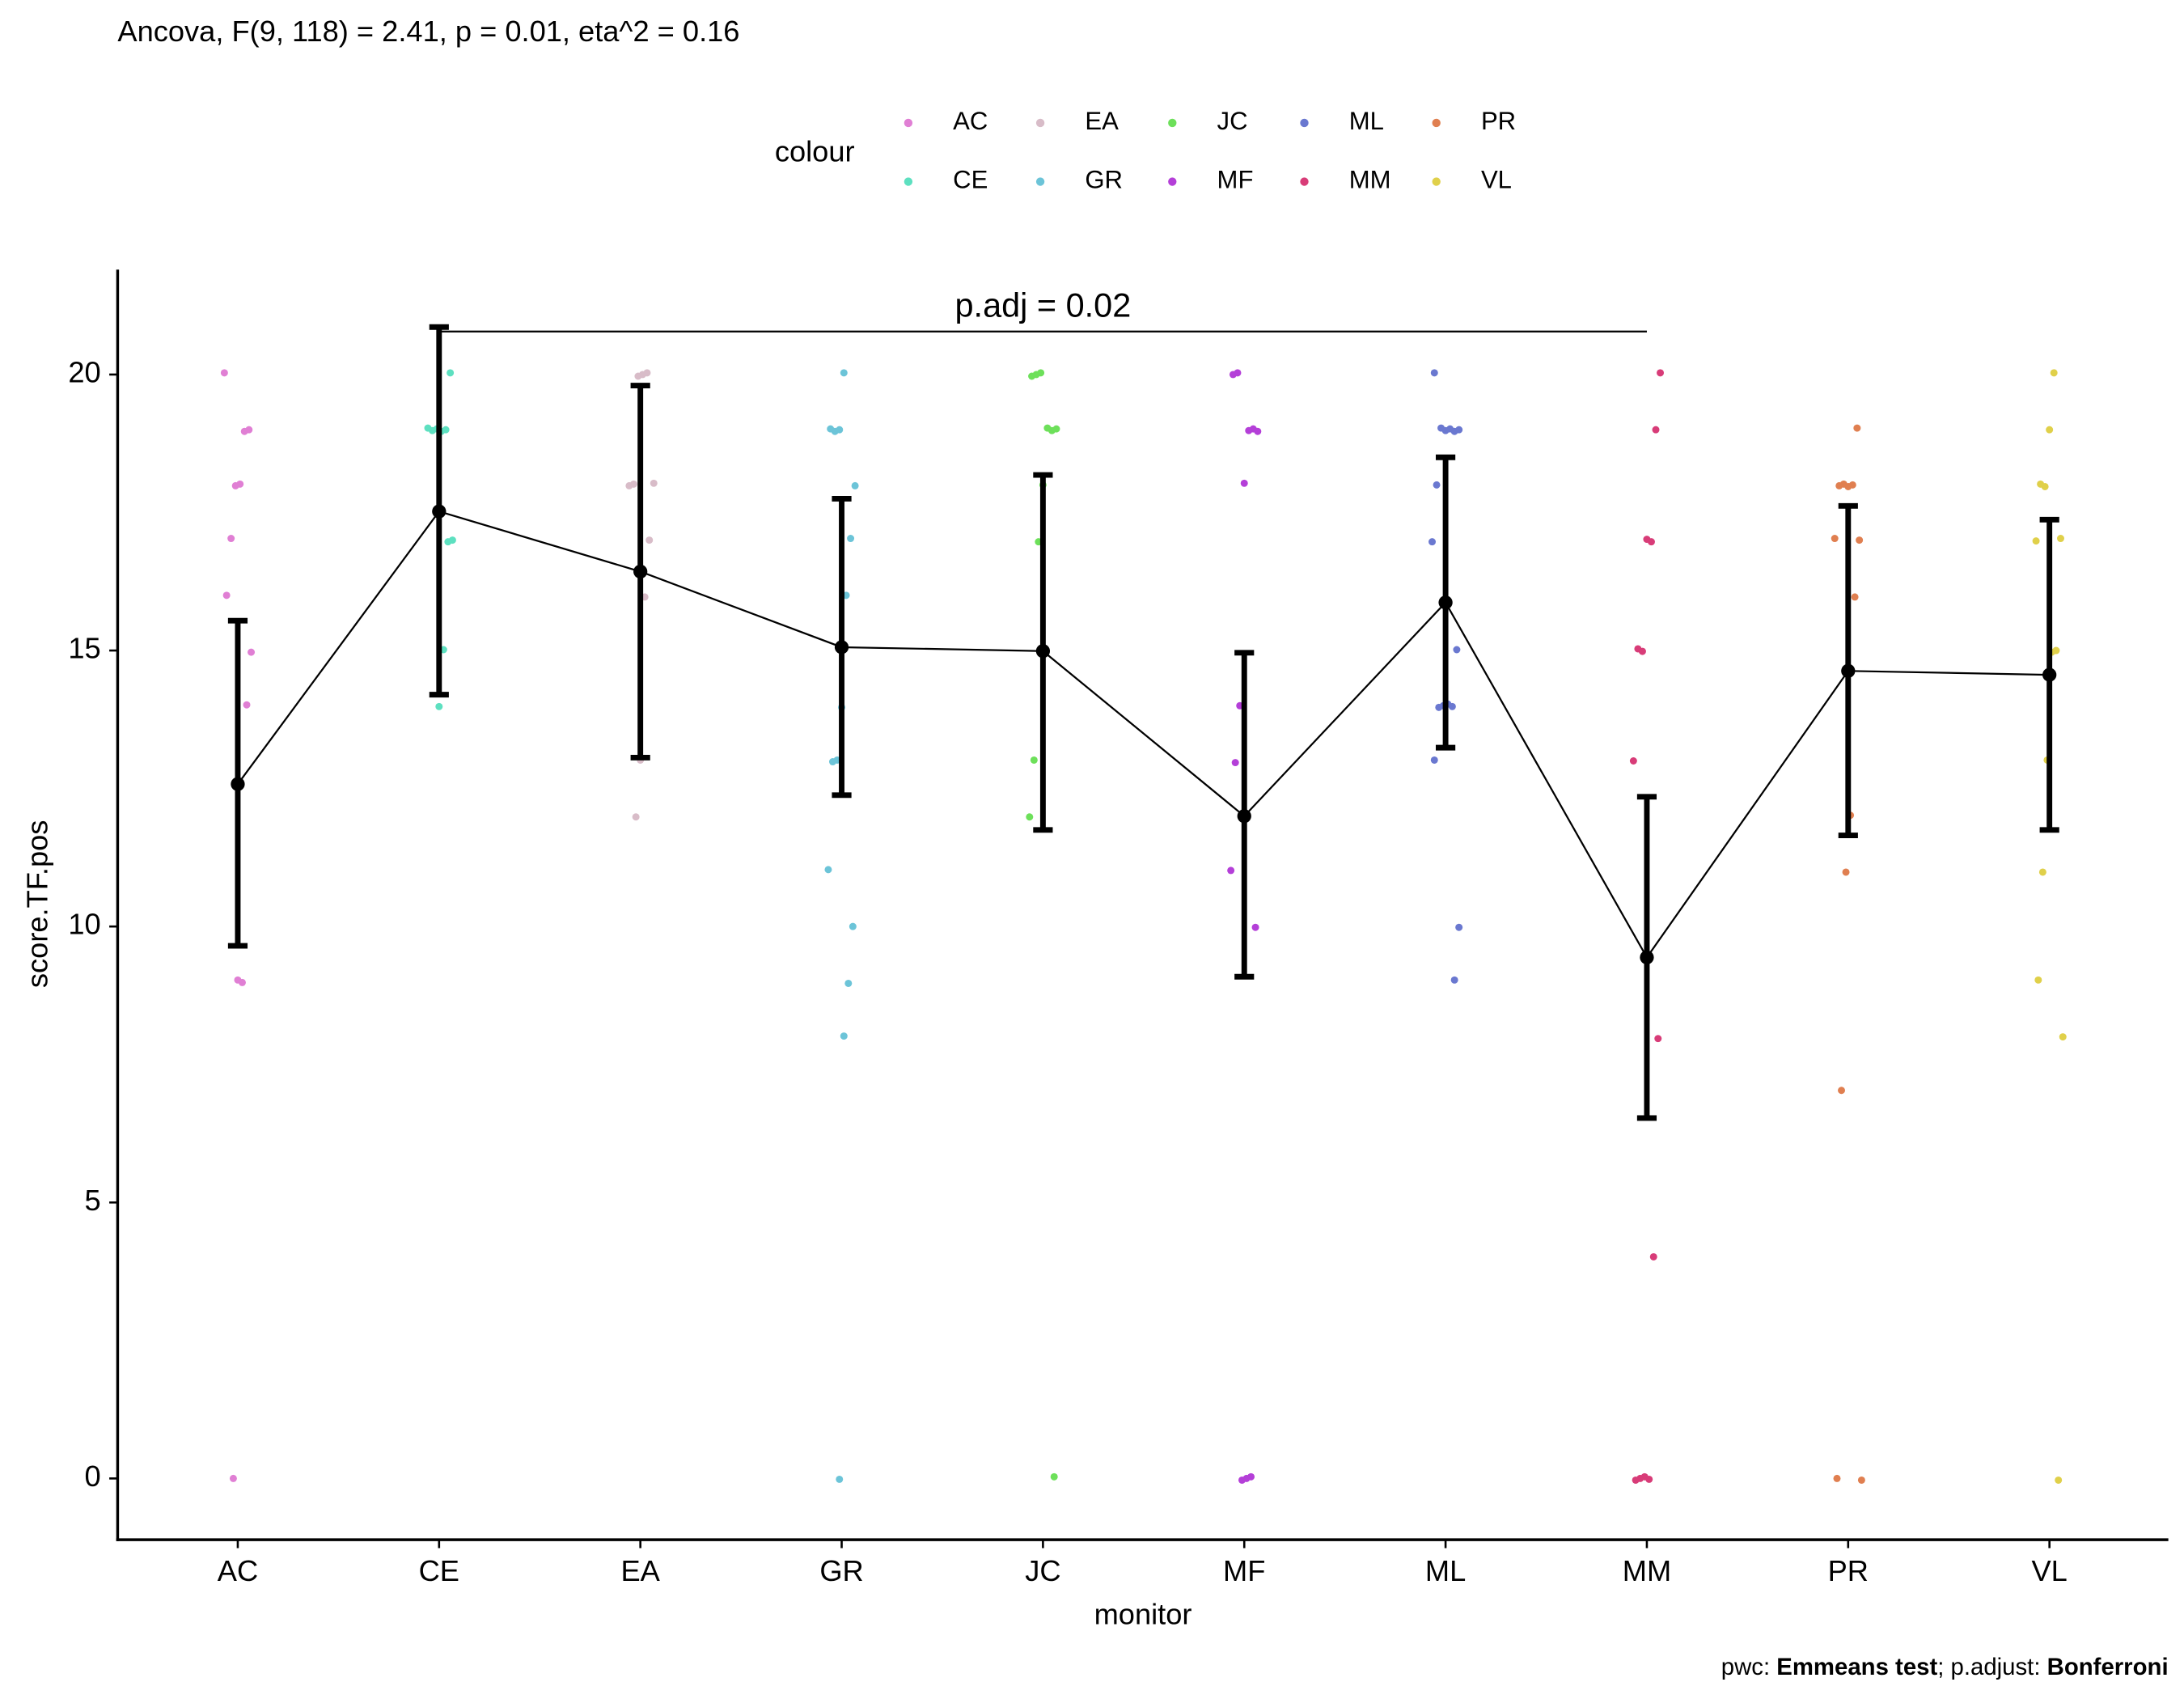 The width and height of the screenshot is (2184, 1699). Describe the element at coordinates (970, 121) in the screenshot. I see `legend-label: AC` at that location.